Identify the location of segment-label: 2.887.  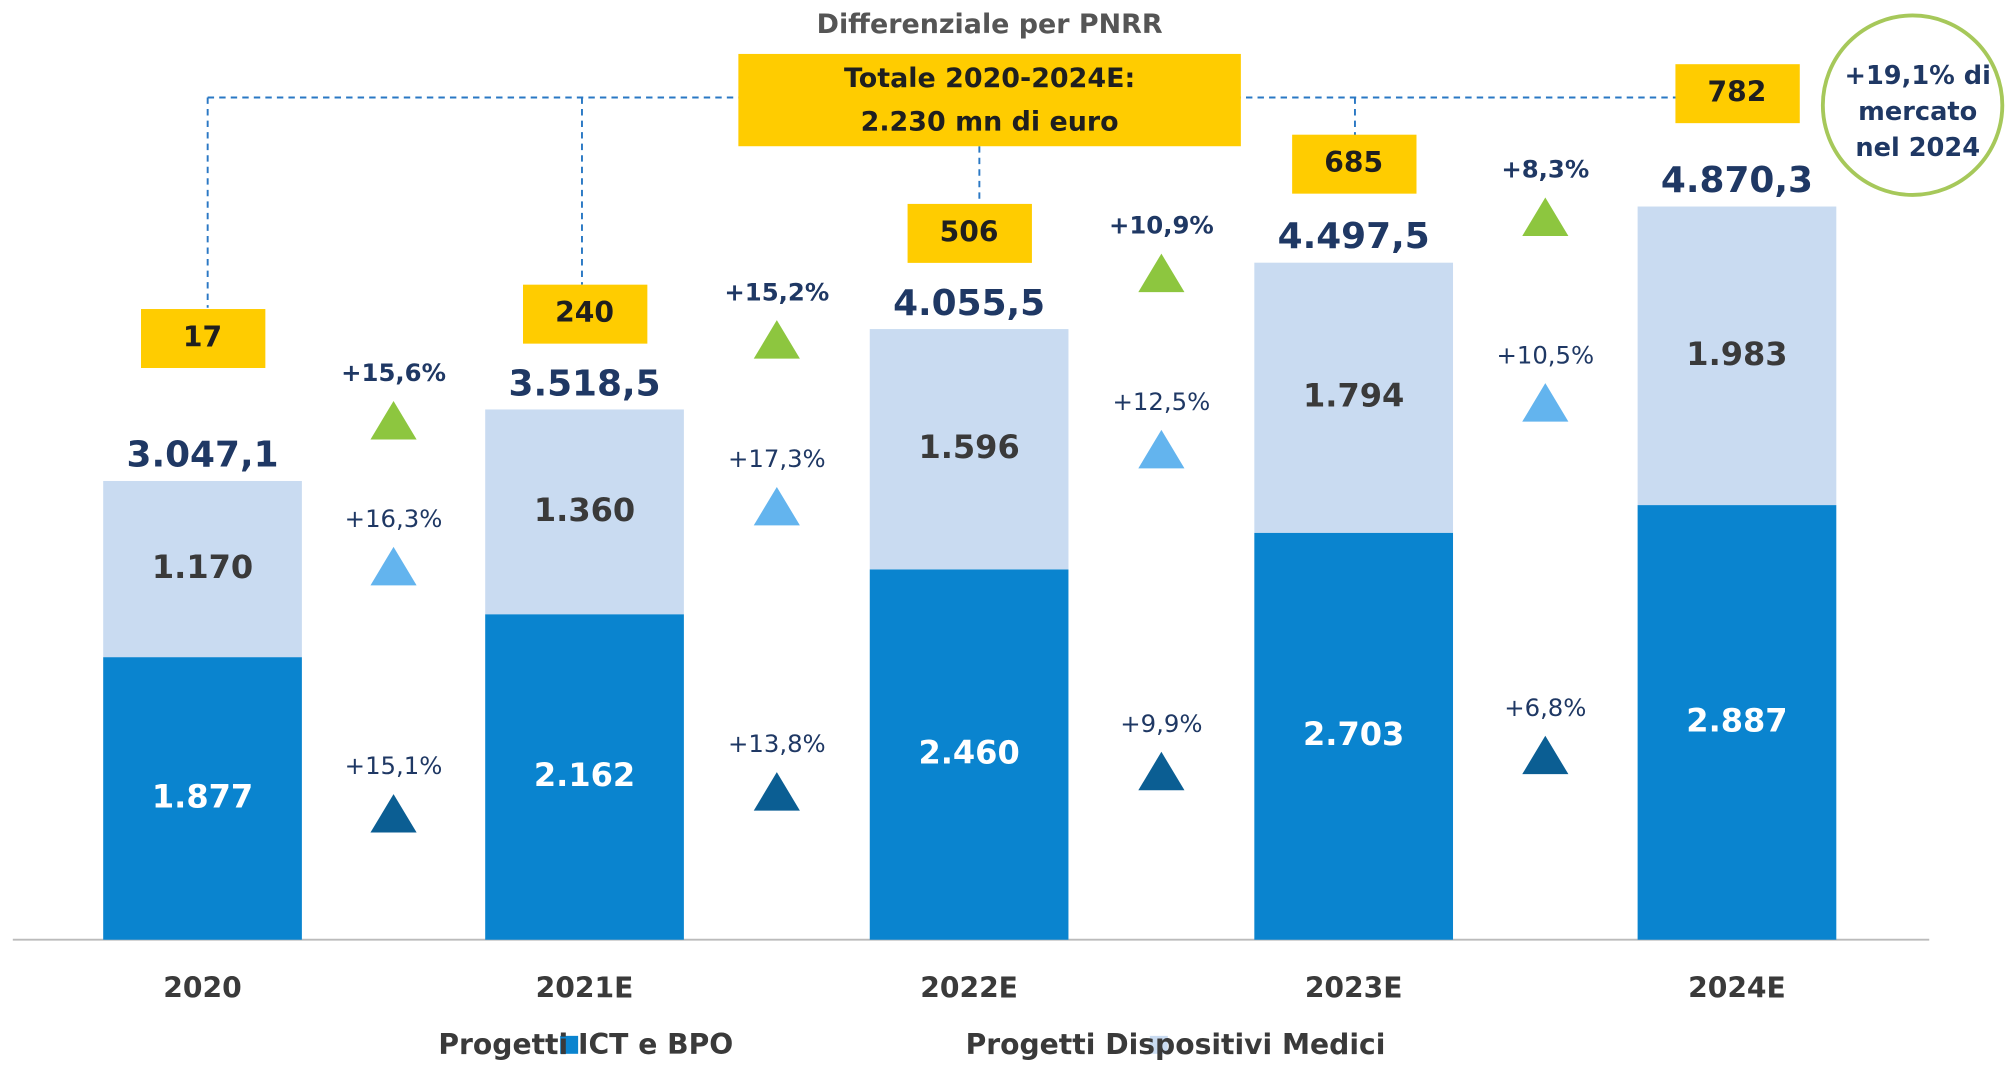
(1736, 720).